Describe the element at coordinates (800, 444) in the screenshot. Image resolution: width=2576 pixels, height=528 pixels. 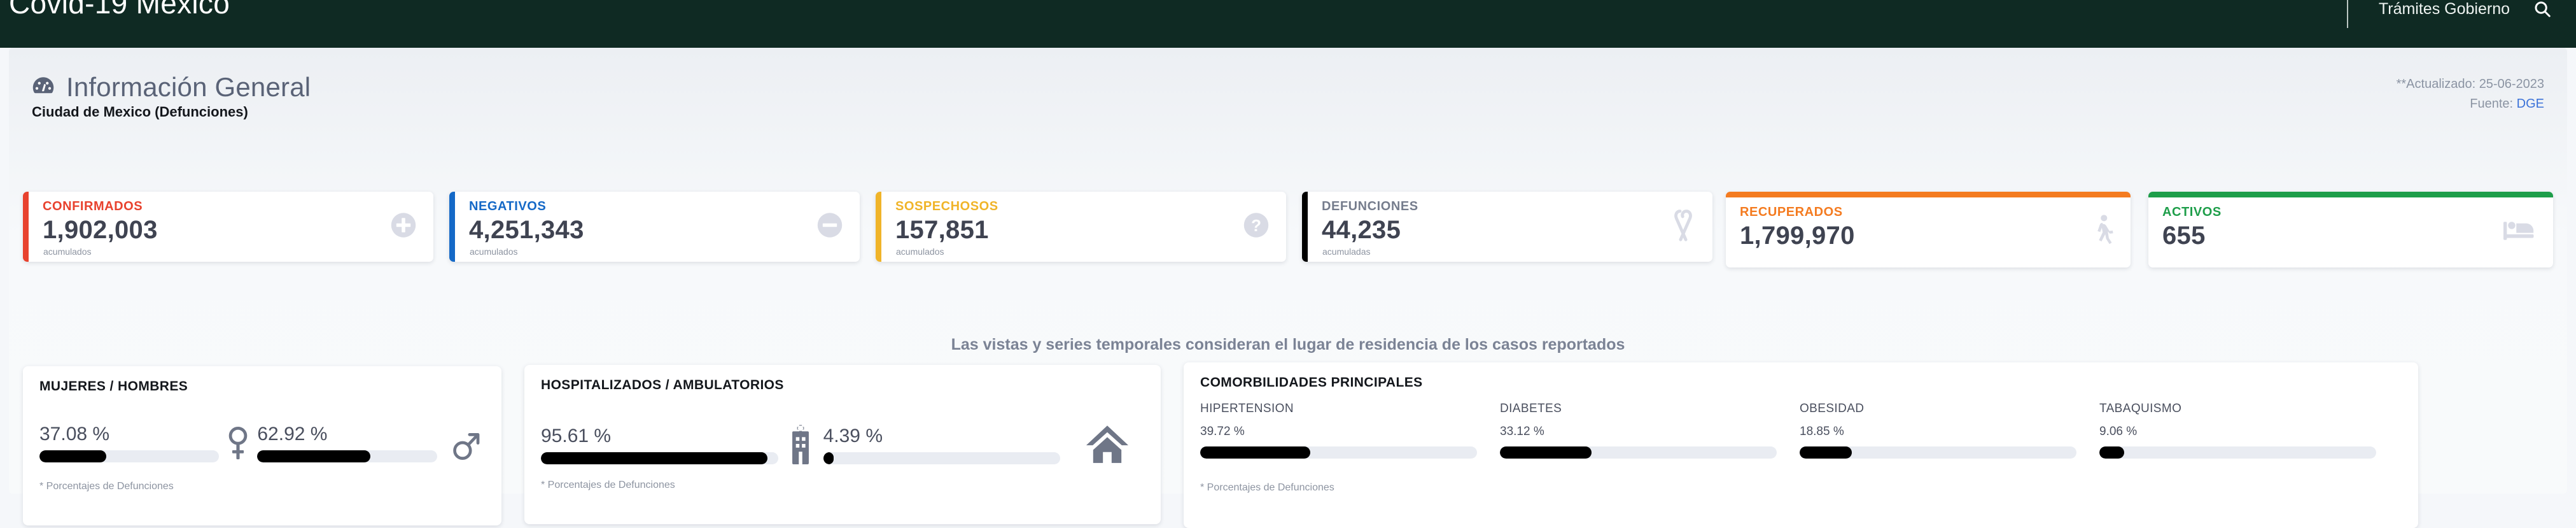
I see `hospital-building-icon` at that location.